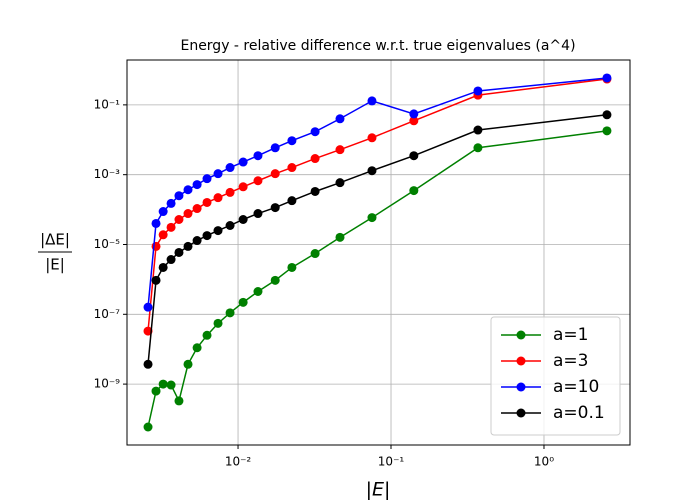 Image resolution: width=700 pixels, height=500 pixels. Describe the element at coordinates (391, 462) in the screenshot. I see `x-tick-label: 10⁻¹` at that location.